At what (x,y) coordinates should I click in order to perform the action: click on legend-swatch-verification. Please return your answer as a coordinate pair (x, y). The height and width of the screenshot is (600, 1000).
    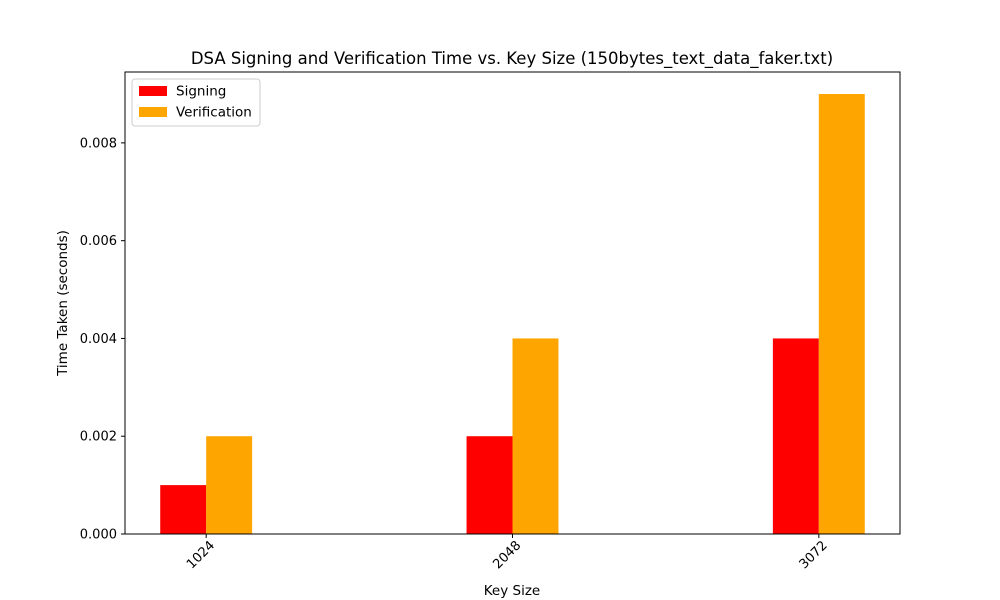
    Looking at the image, I should click on (153, 112).